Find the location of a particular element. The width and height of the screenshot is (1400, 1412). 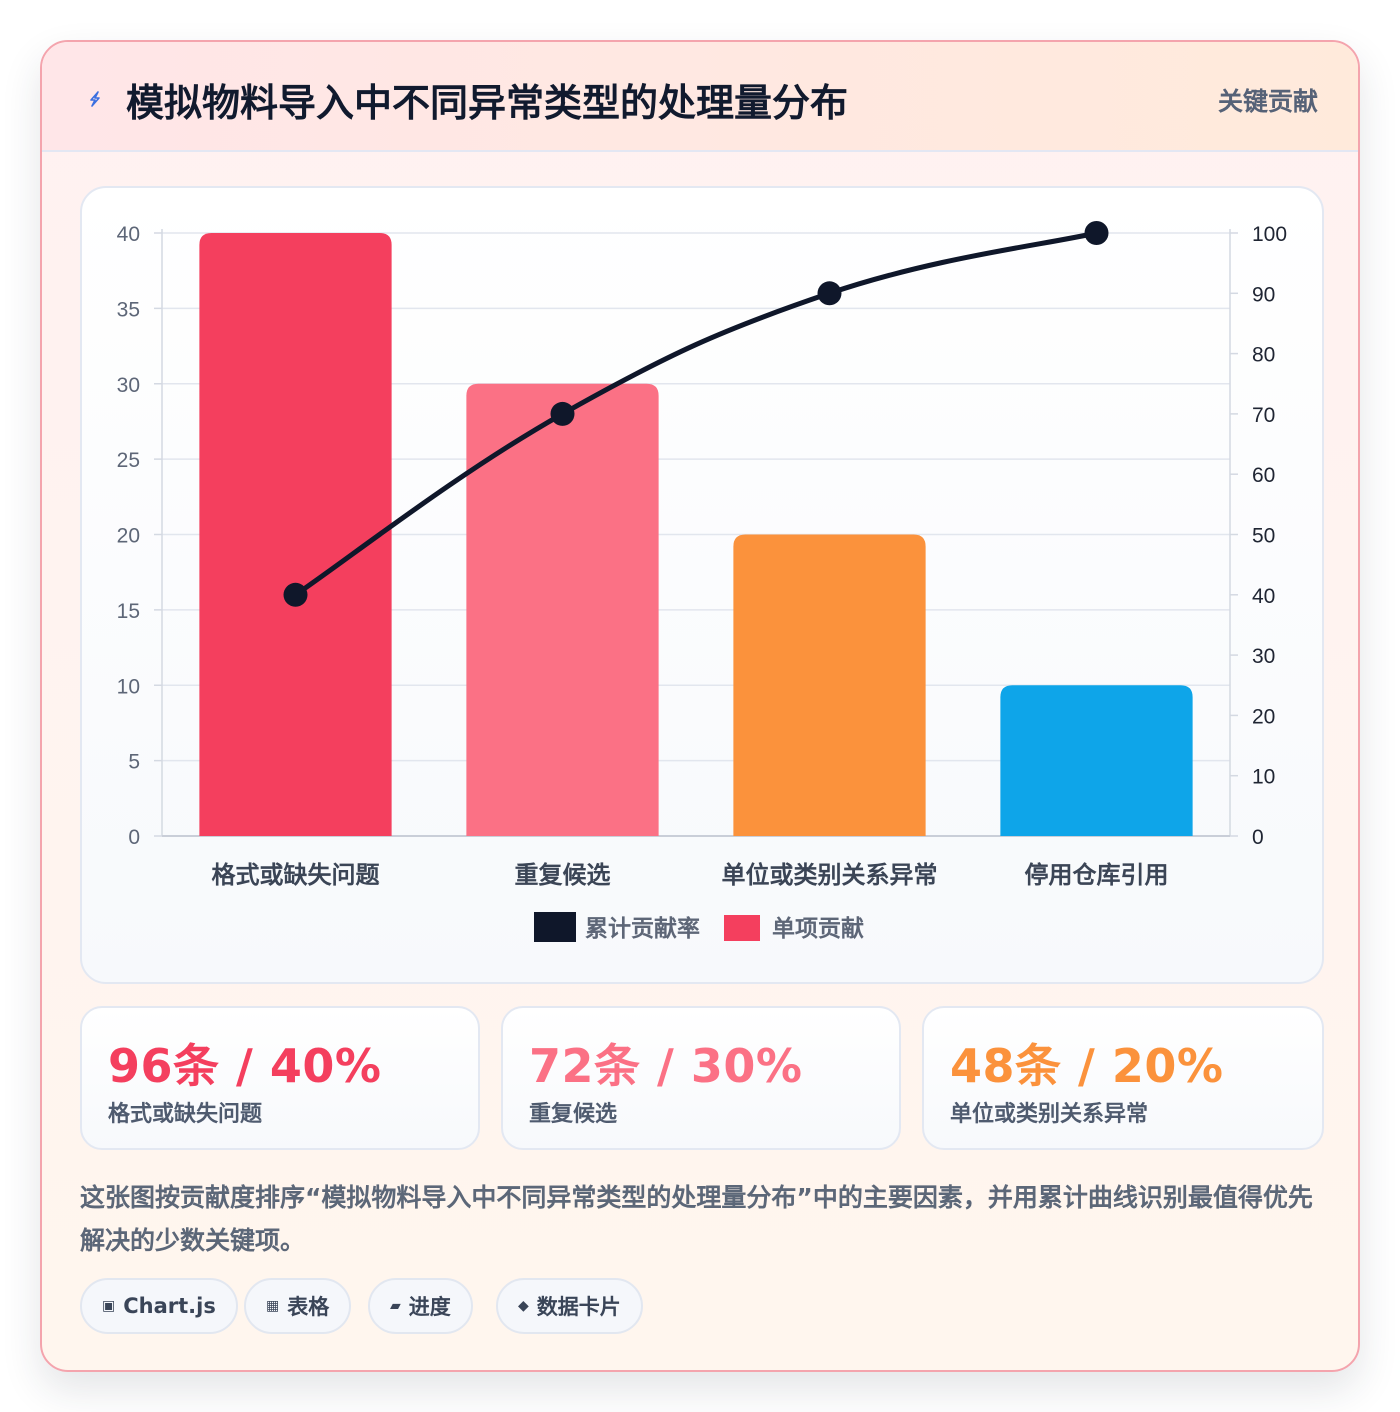

y-right-tick-label: 70 is located at coordinates (1263, 415).